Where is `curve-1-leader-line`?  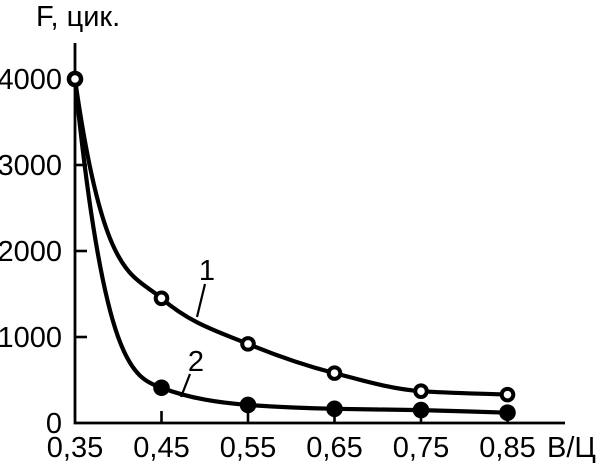
curve-1-leader-line is located at coordinates (201, 300).